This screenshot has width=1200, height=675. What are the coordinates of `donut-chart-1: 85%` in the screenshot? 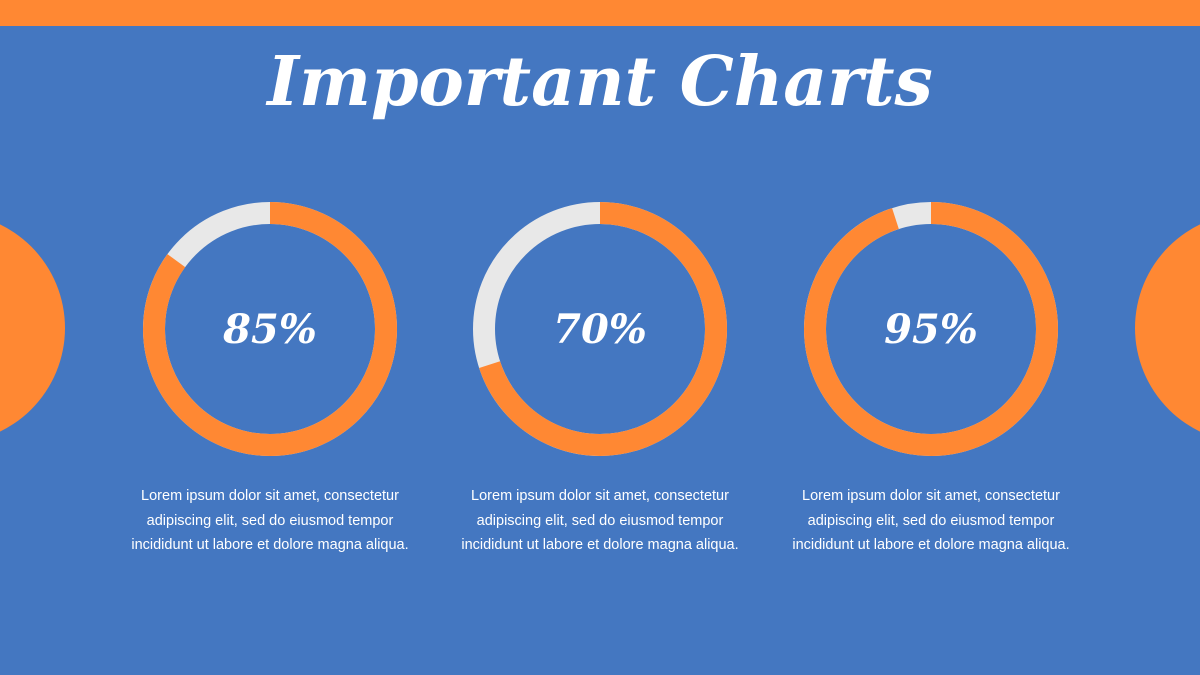 It's located at (270, 329).